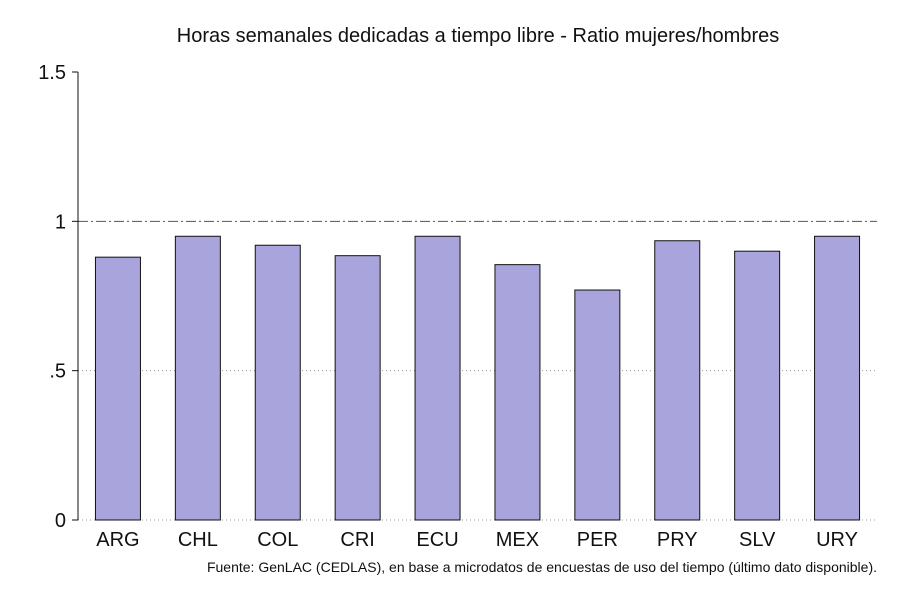 This screenshot has height=600, width=900. I want to click on y-tick-label: .5, so click(57, 372).